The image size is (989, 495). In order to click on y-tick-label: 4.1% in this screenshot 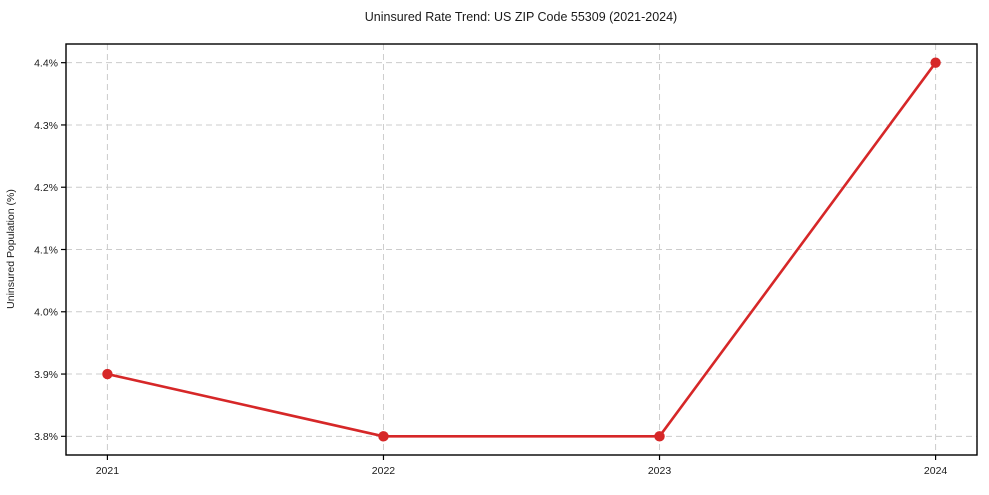, I will do `click(46, 250)`.